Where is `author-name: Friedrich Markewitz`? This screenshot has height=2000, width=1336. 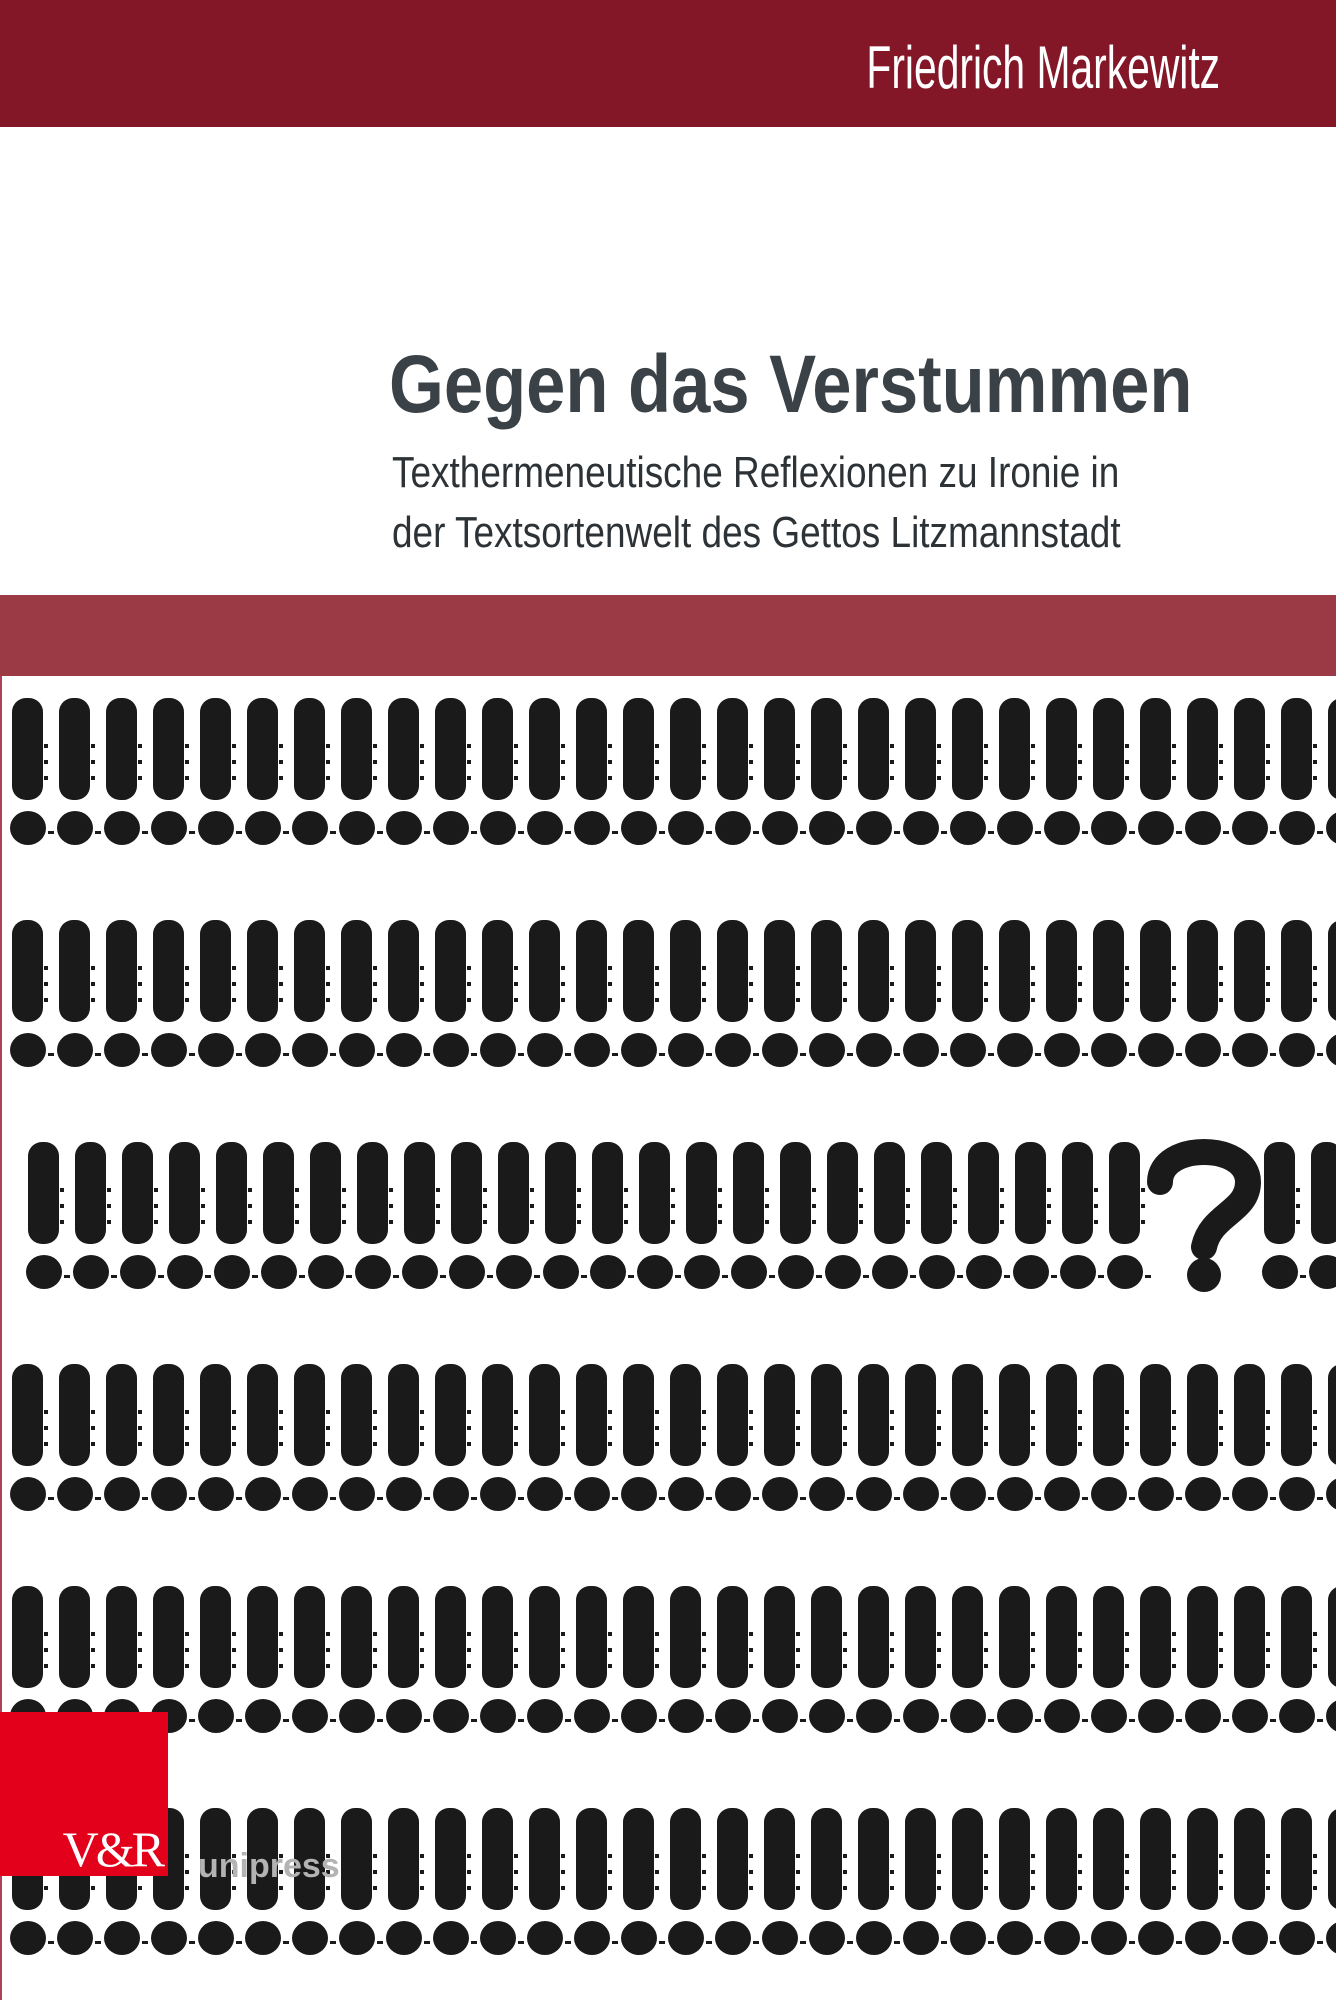
author-name: Friedrich Markewitz is located at coordinates (1043, 67).